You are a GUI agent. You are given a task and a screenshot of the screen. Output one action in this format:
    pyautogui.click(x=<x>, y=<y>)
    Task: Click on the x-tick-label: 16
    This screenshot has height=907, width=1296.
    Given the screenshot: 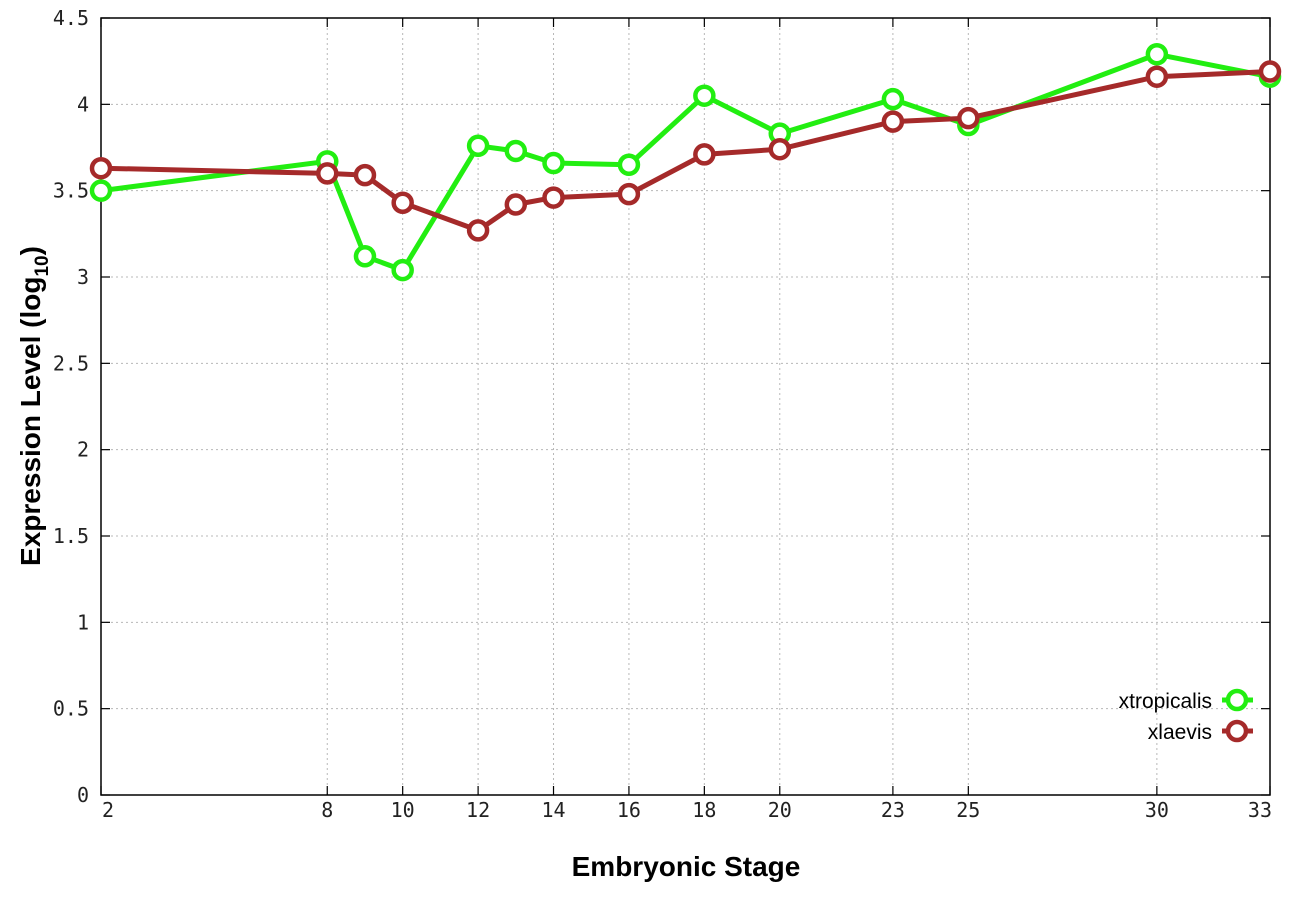 What is the action you would take?
    pyautogui.click(x=629, y=810)
    